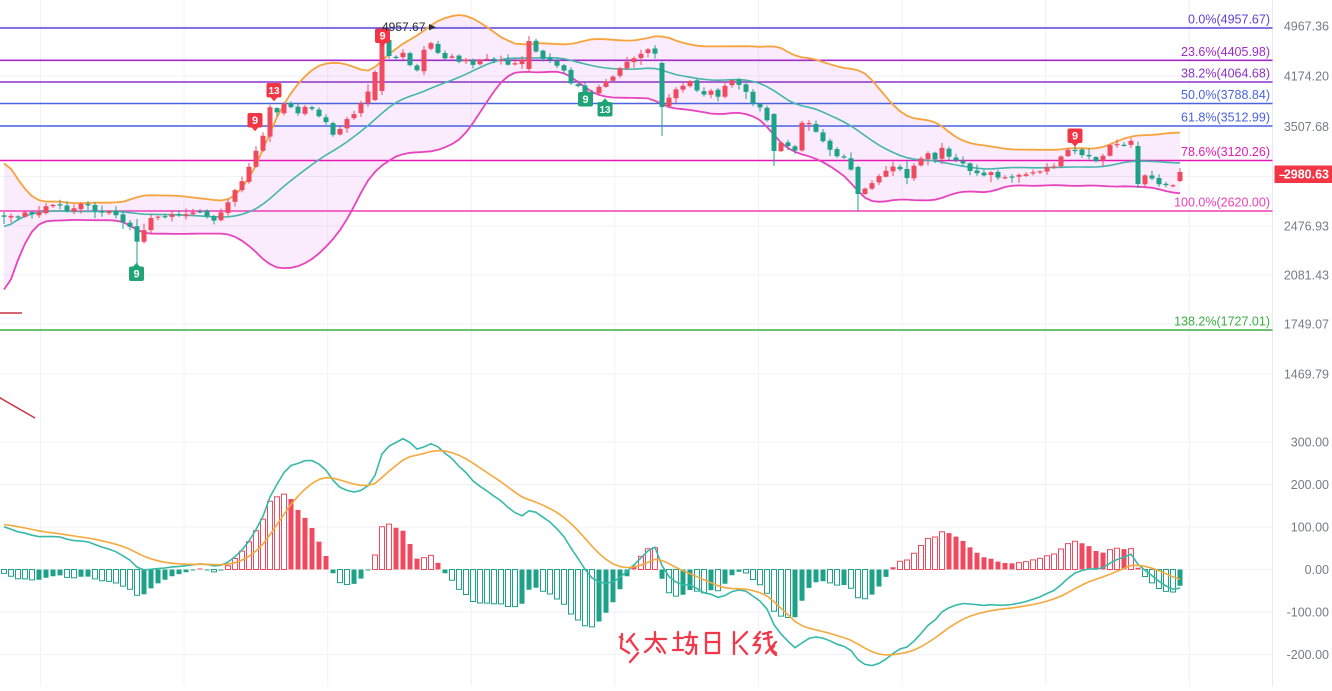 The height and width of the screenshot is (691, 1332). Describe the element at coordinates (1225, 118) in the screenshot. I see `svg-text: 61.8%(3512.99)` at that location.